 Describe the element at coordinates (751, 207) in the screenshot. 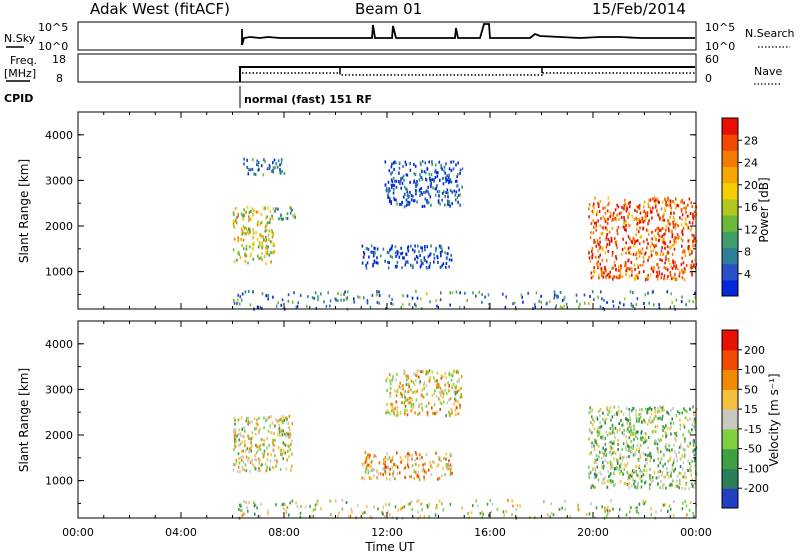

I see `colorbar-tick-label: 16` at that location.